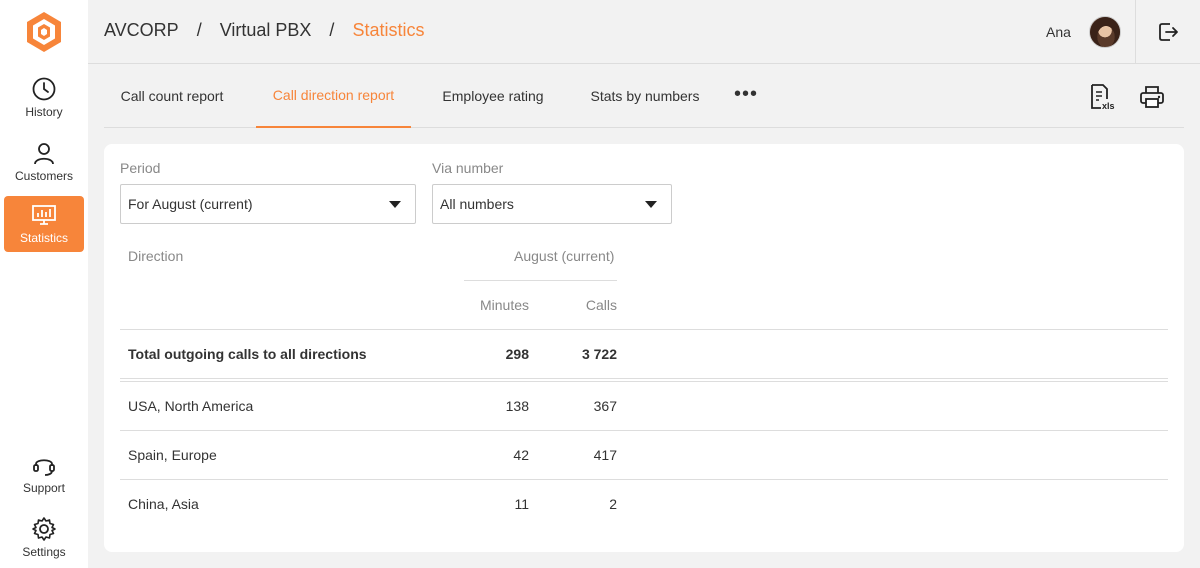 The width and height of the screenshot is (1200, 568). What do you see at coordinates (477, 204) in the screenshot?
I see `via-number-select-value: All numbers` at bounding box center [477, 204].